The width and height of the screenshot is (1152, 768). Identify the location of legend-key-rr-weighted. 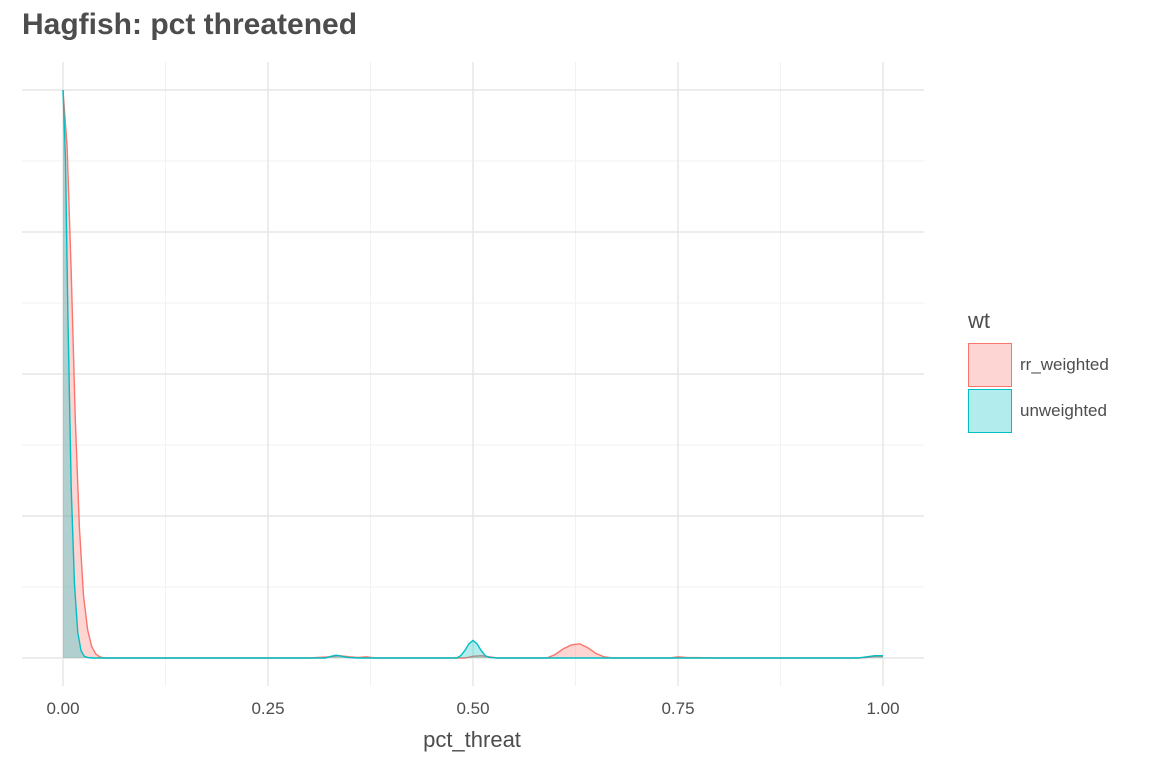
(990, 365).